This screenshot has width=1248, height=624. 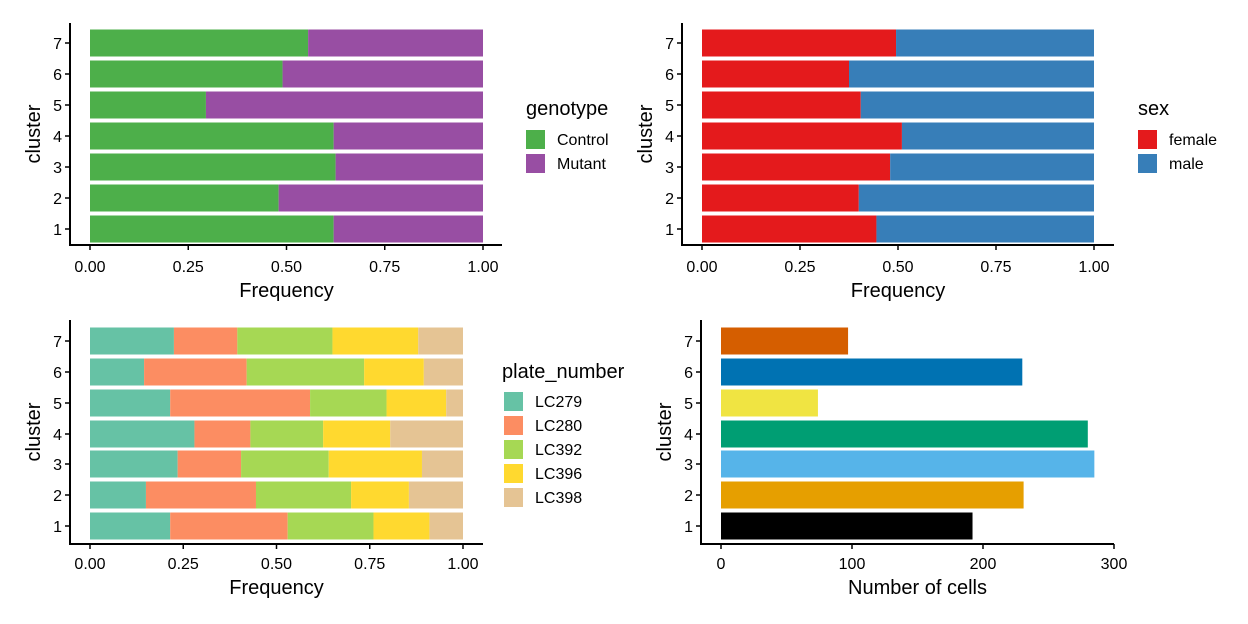 I want to click on bar-plate_number-cluster-2-lc279, so click(x=118, y=495).